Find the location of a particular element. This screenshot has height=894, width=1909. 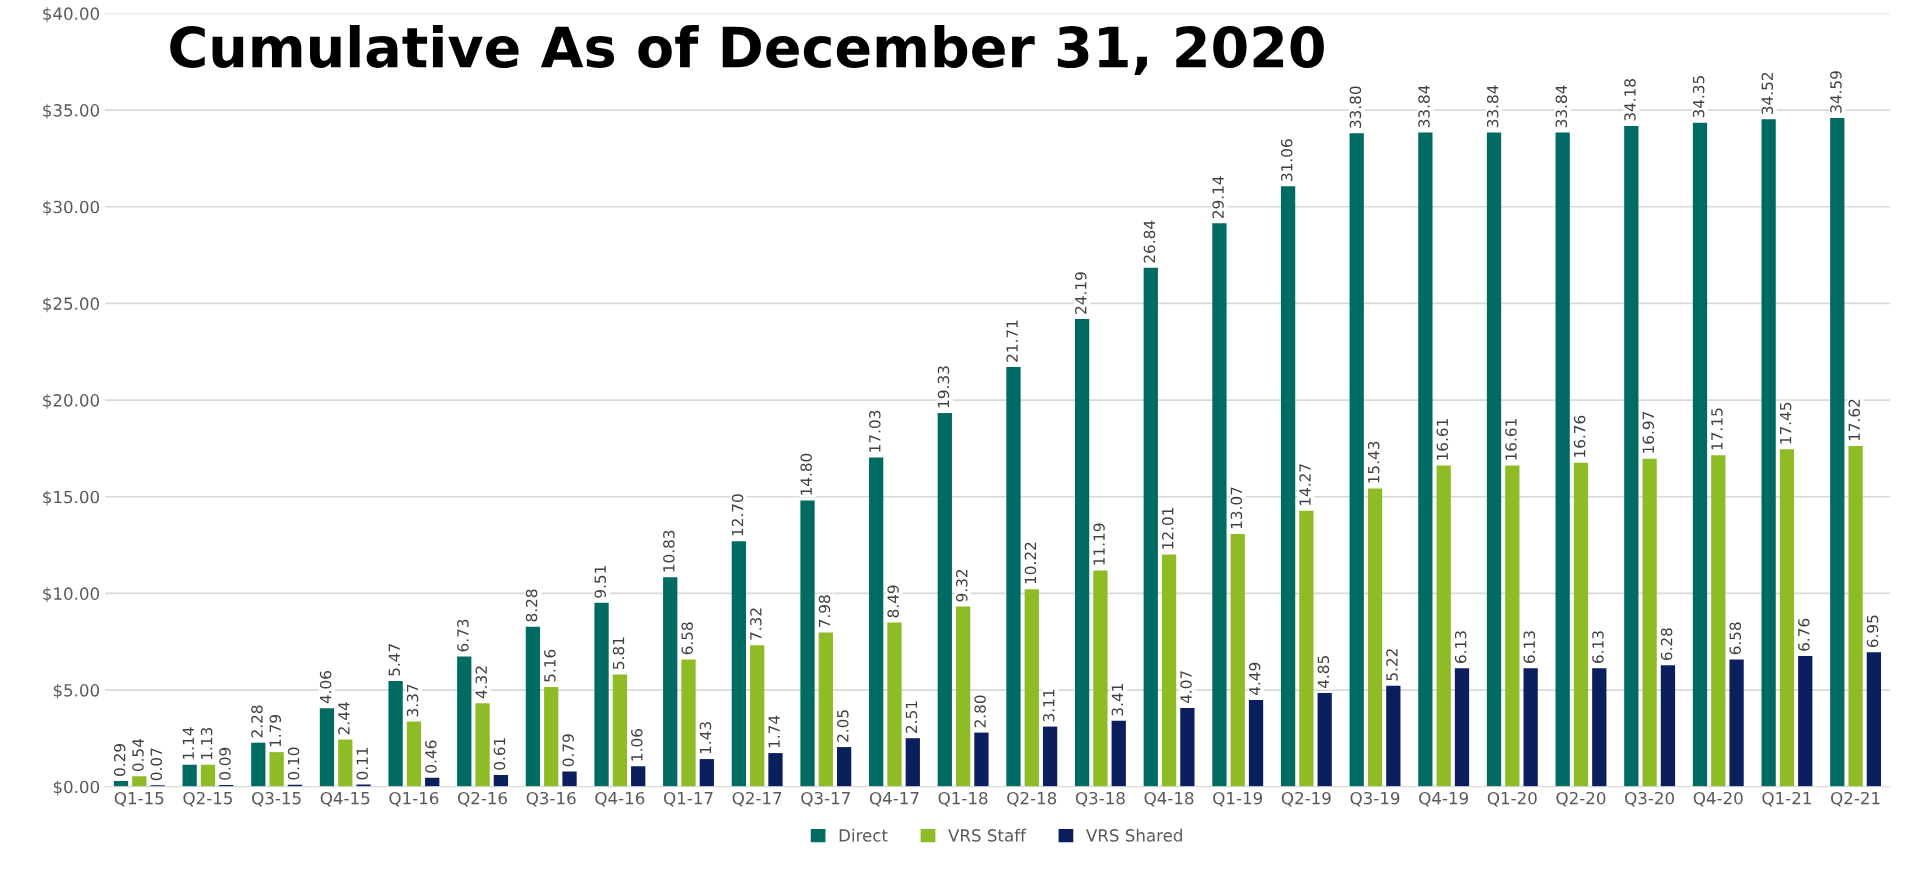

data-label: 33.80 is located at coordinates (1355, 107).